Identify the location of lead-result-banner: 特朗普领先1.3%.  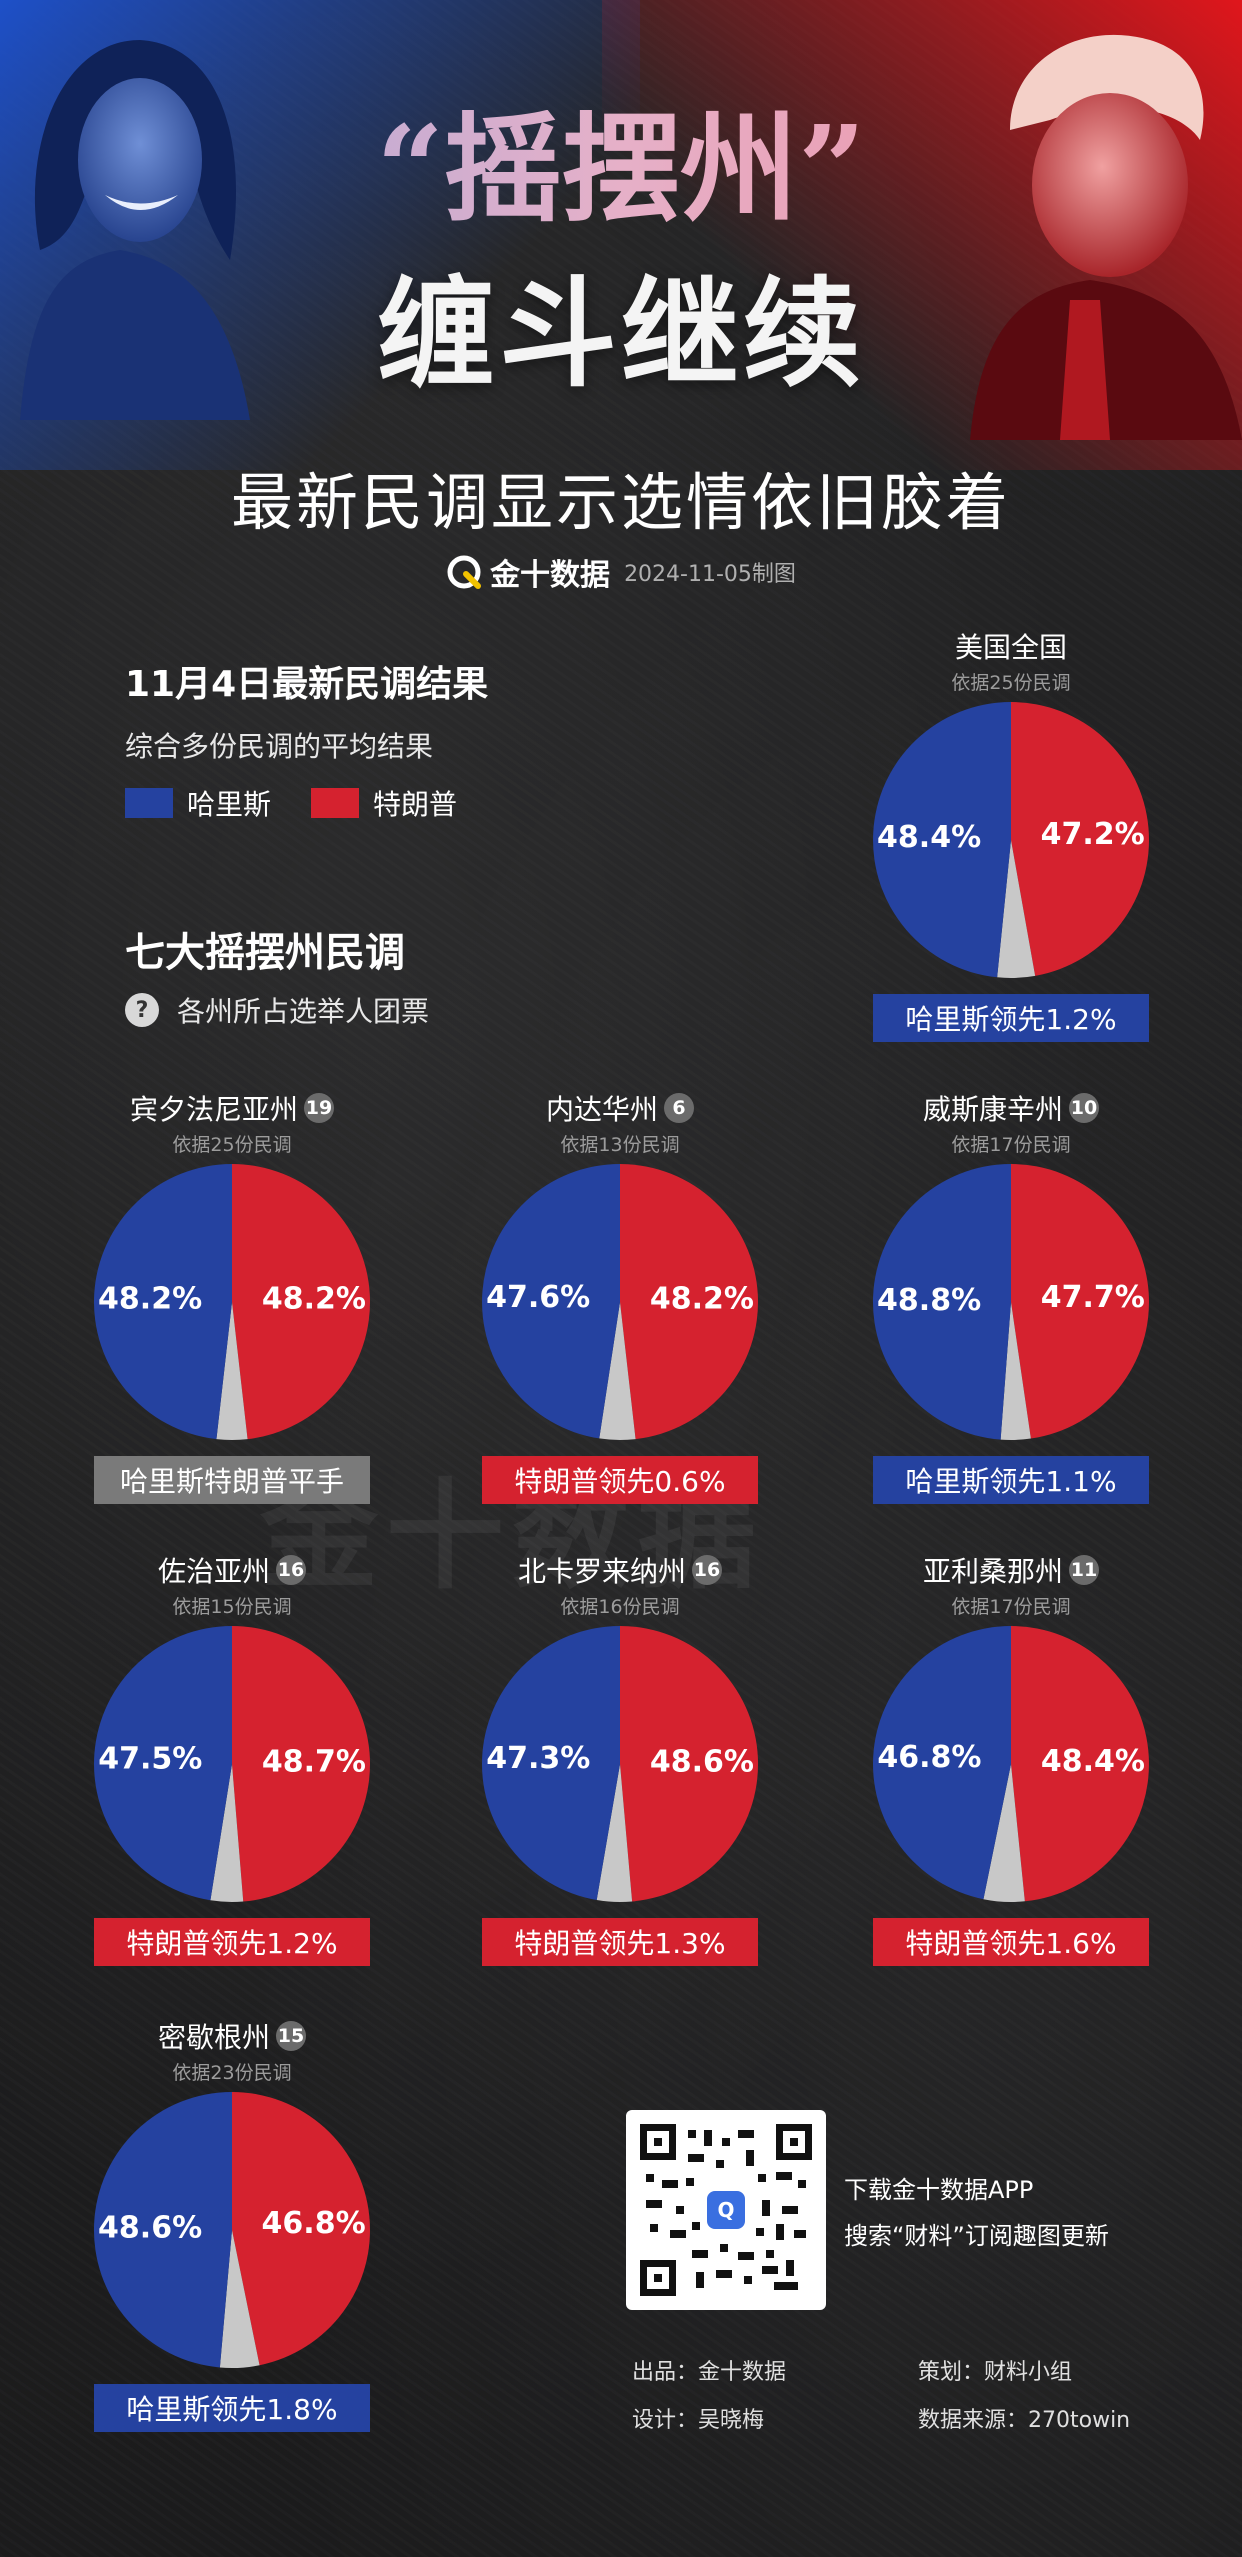
(620, 1942).